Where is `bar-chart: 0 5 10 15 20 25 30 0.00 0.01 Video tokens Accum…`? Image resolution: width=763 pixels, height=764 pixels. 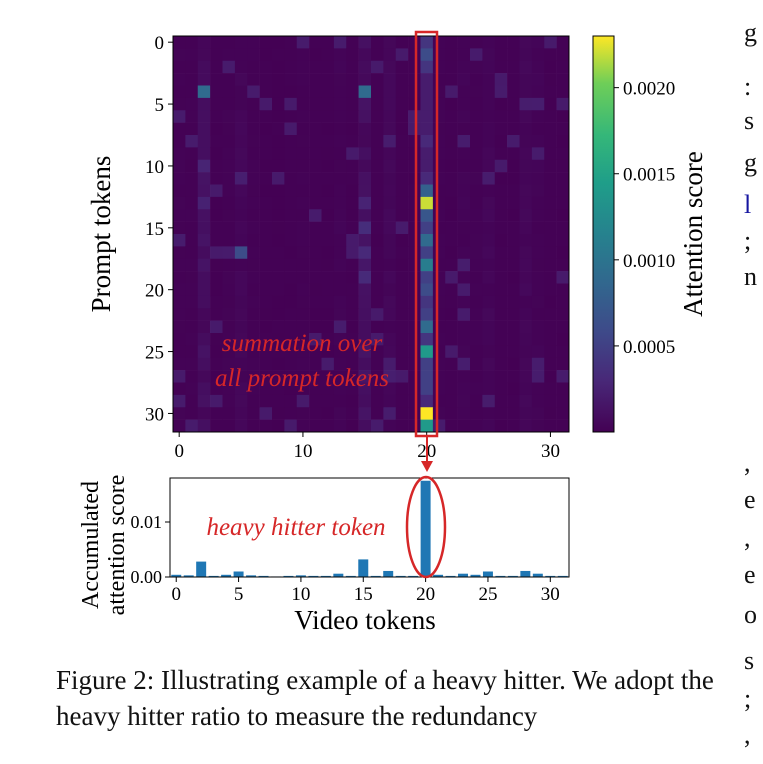
bar-chart: 0 5 10 15 20 25 30 0.00 0.01 Video tokens Accum… is located at coordinates (324, 555).